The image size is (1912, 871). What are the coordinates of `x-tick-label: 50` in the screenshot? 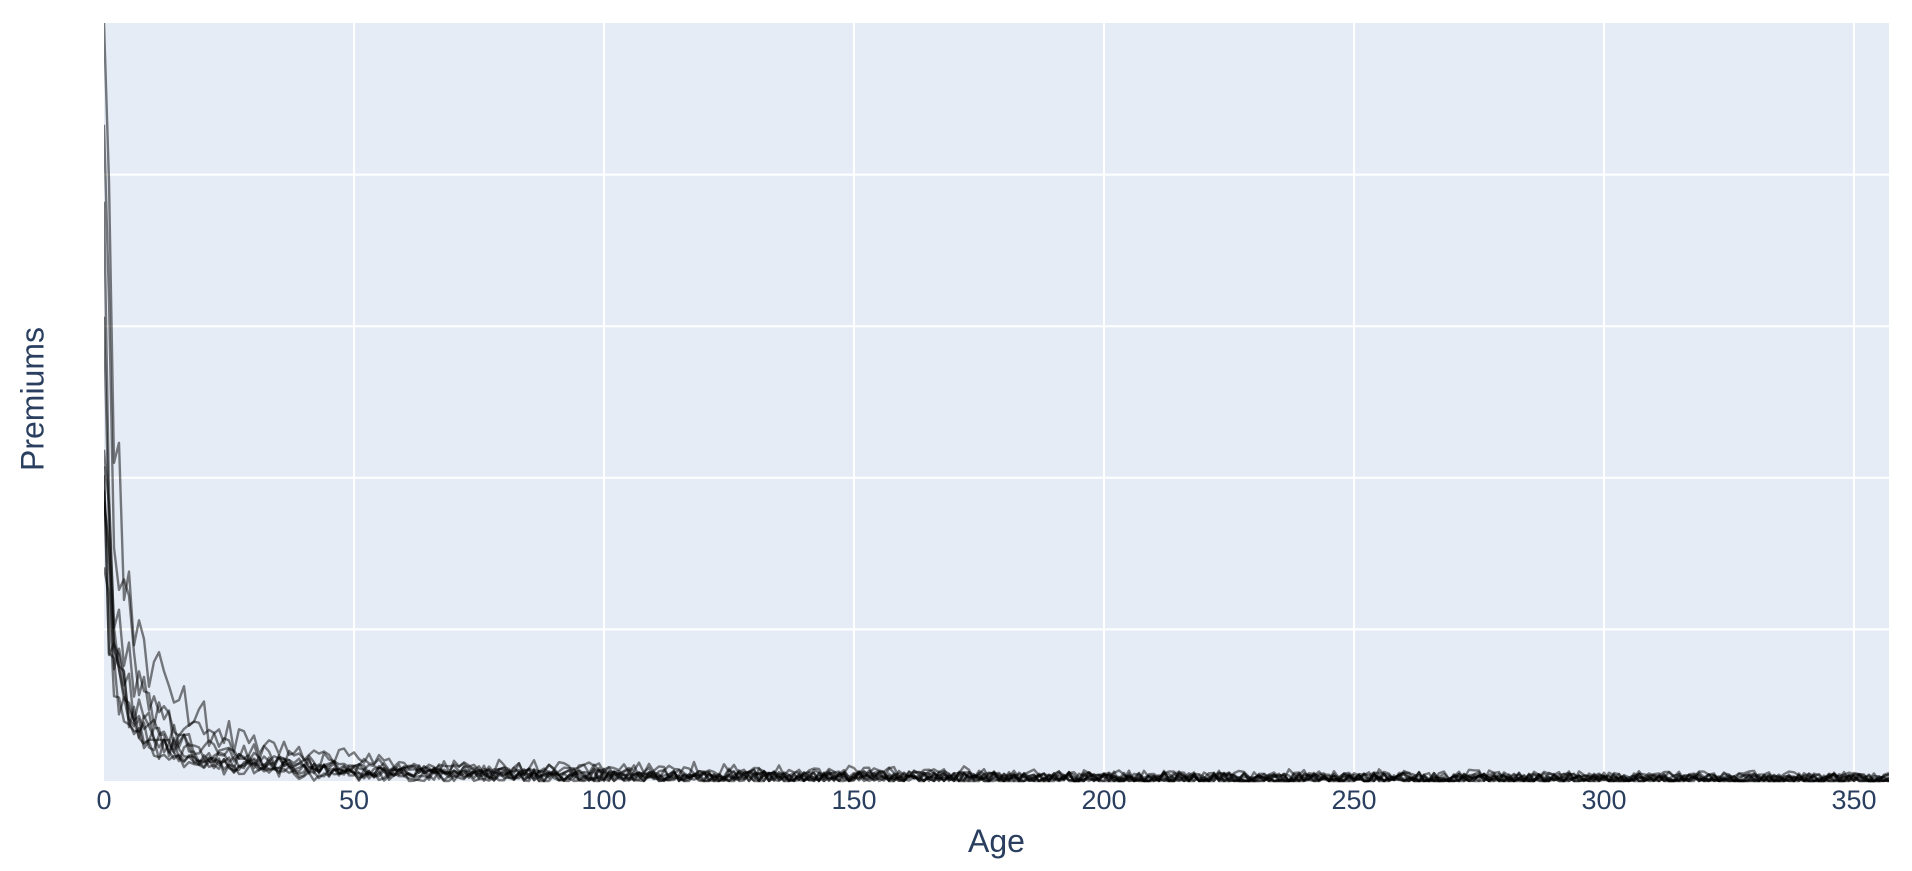 It's located at (354, 800).